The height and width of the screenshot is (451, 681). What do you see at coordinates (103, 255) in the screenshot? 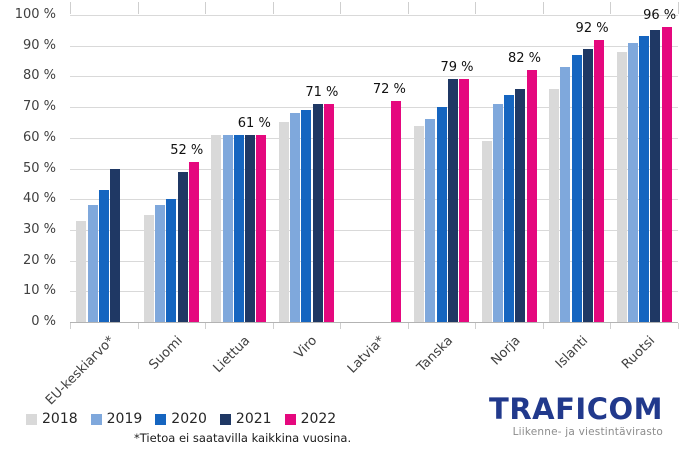
I see `bar-2020-EU-keskiarvo*` at bounding box center [103, 255].